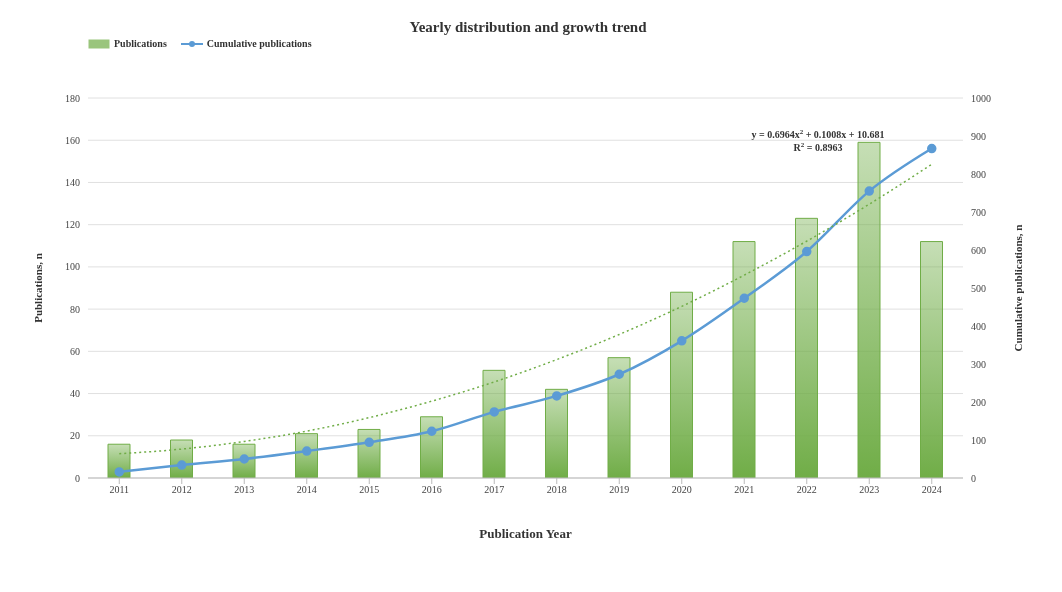 The width and height of the screenshot is (1062, 592). I want to click on x-tick-label: 2018, so click(556, 490).